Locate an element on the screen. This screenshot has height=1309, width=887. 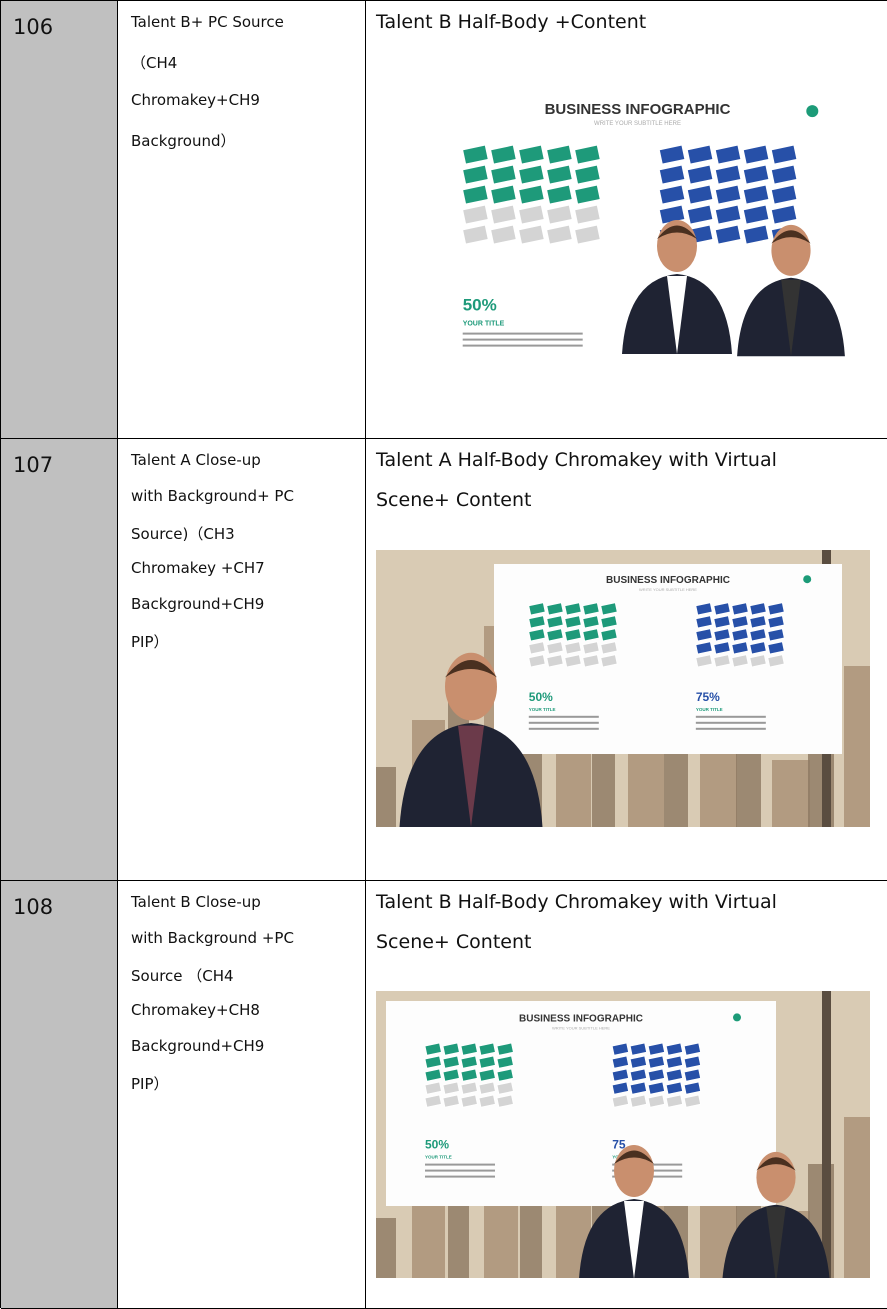
source-line: PIP） is located at coordinates (150, 642).